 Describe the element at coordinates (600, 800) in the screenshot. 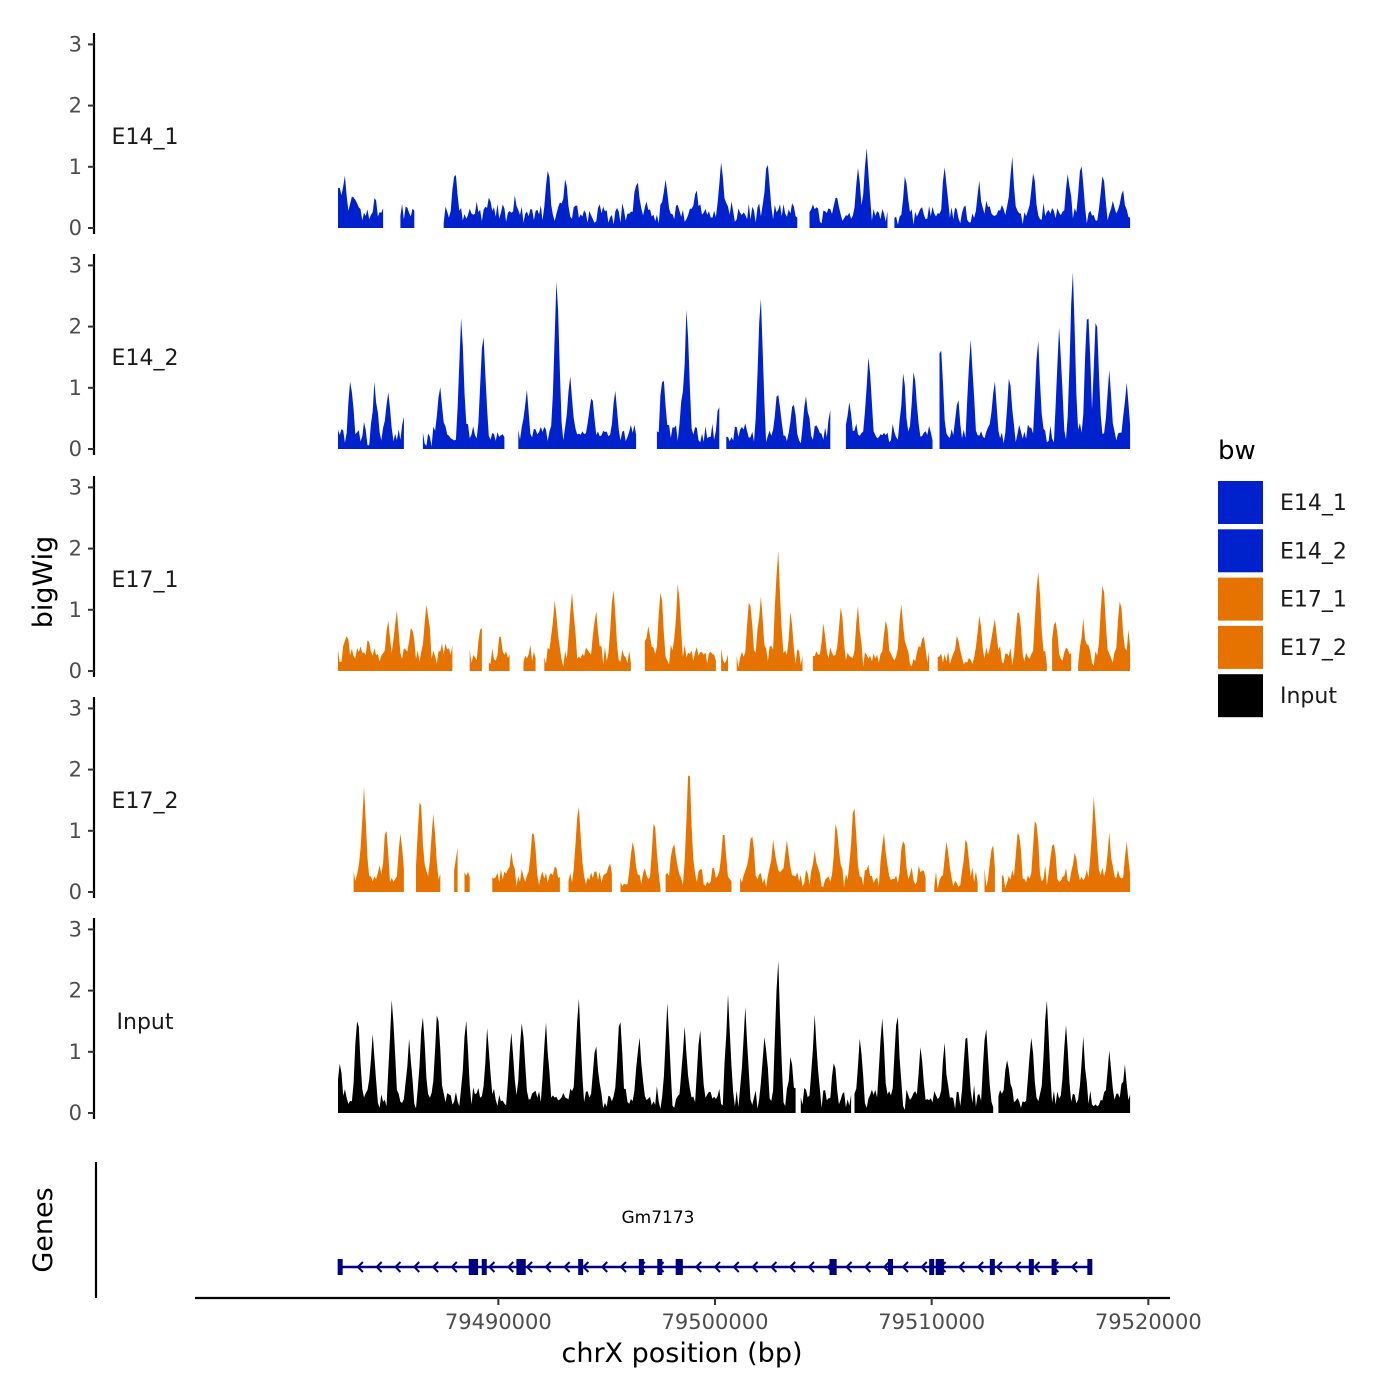

I see `track-panel-e17-2: 0 1 2 3 E17_2` at that location.